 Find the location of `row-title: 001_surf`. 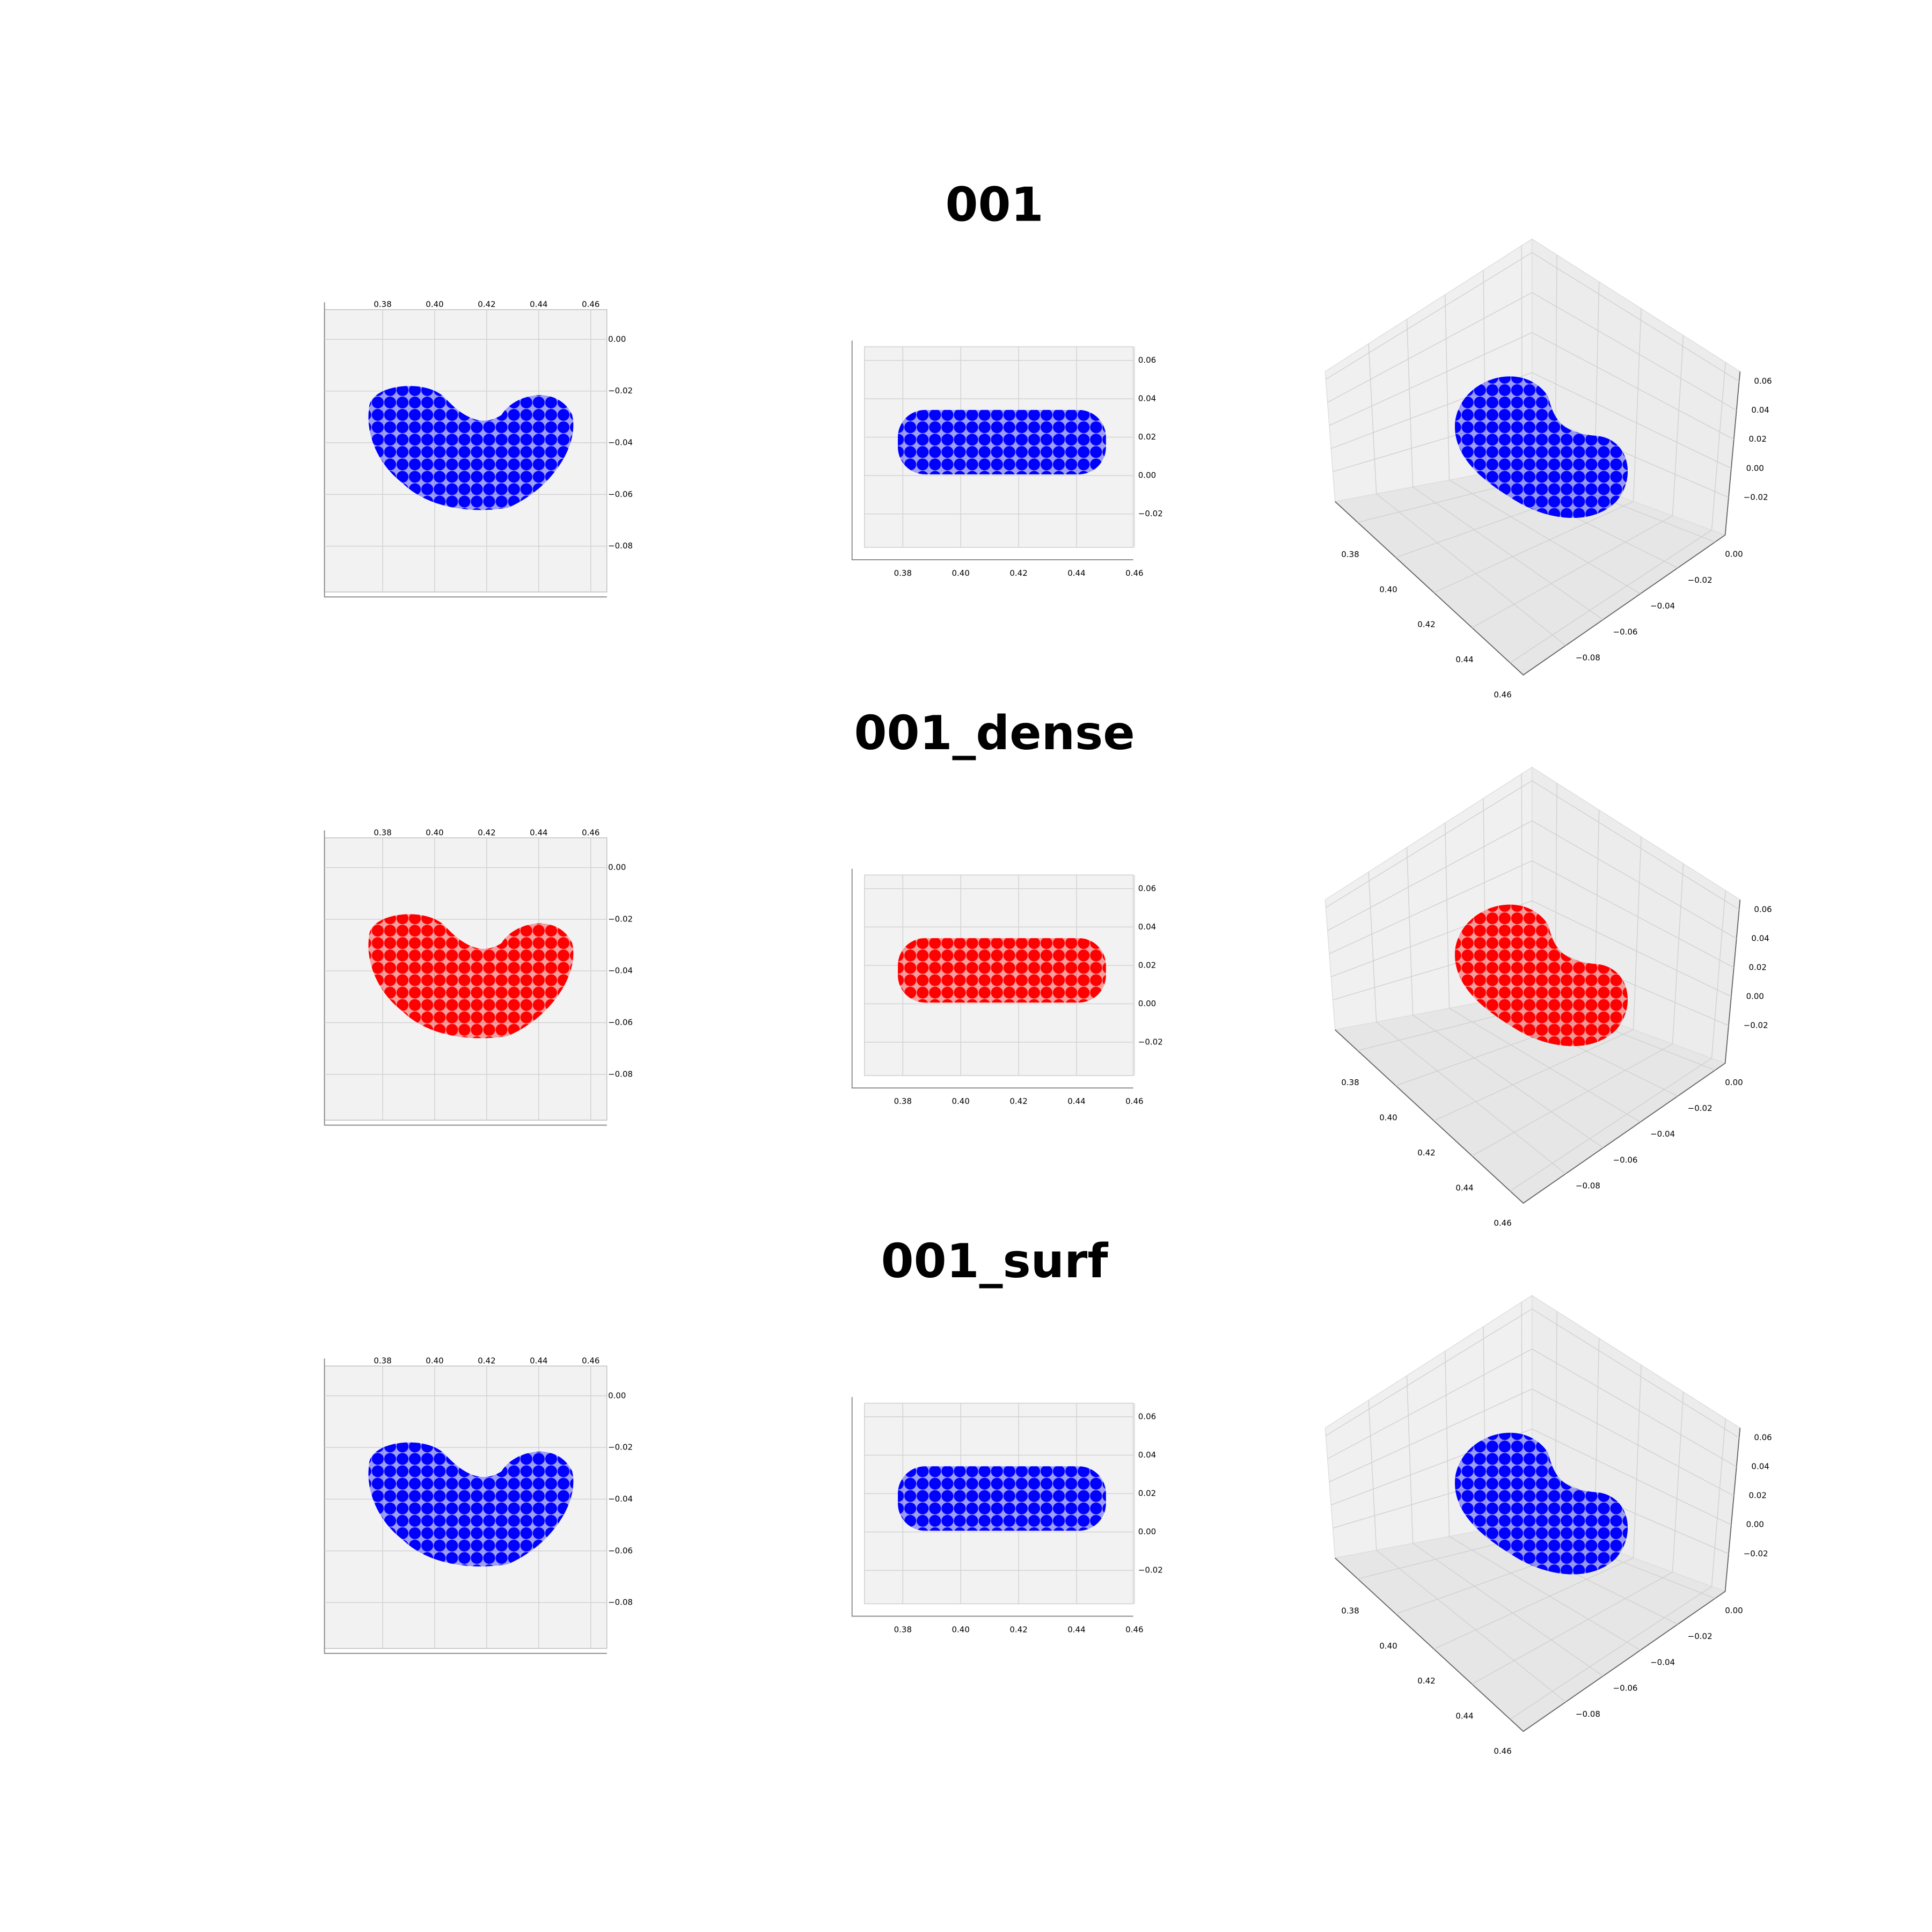

row-title: 001_surf is located at coordinates (995, 1261).